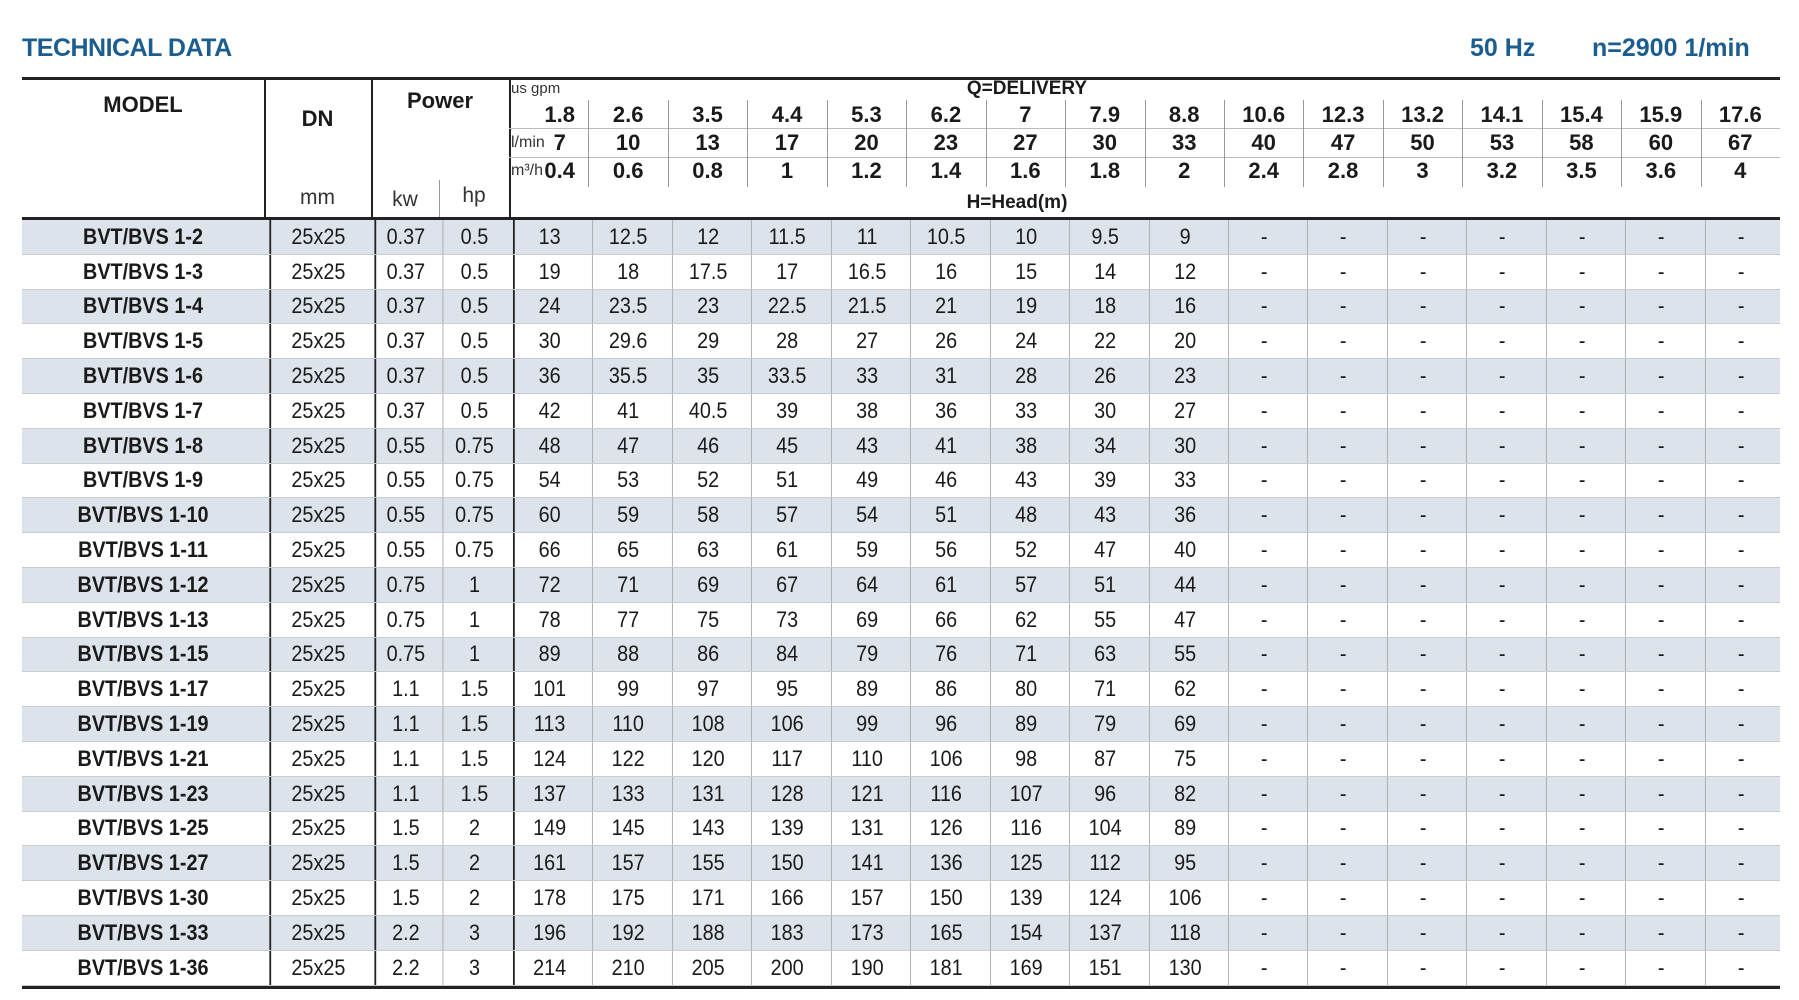 The height and width of the screenshot is (1000, 1799). I want to click on head-value-cell: 47, so click(627, 445).